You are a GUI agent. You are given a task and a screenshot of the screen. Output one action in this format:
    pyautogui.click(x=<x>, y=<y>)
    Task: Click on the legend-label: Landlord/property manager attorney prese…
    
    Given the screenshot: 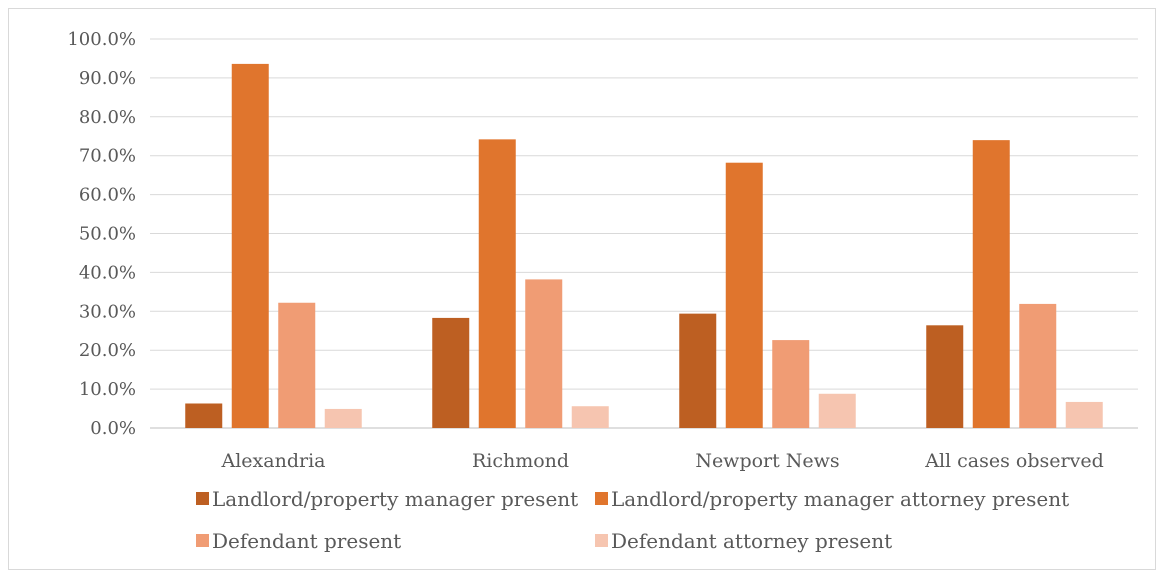 What is the action you would take?
    pyautogui.click(x=840, y=499)
    